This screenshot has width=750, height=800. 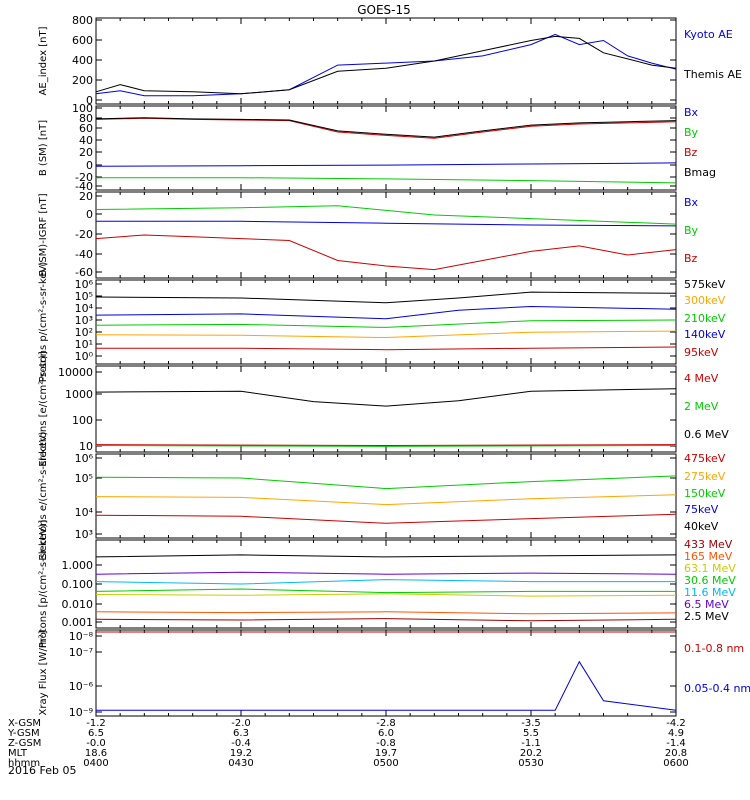 What do you see at coordinates (43, 495) in the screenshot?
I see `y-axis-label: Electrons e/(cm²-s-sr-keV)` at bounding box center [43, 495].